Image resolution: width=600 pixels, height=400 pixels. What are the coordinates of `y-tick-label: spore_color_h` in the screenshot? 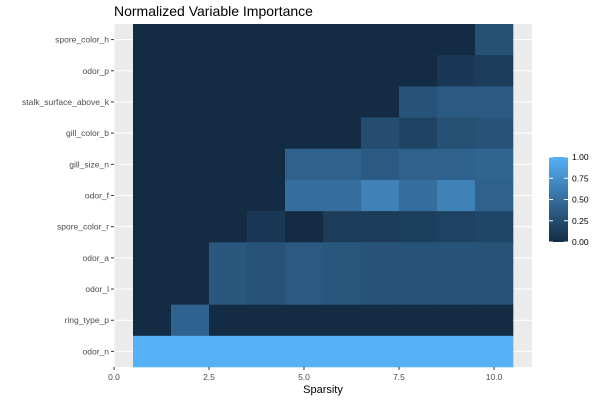 It's located at (82, 40).